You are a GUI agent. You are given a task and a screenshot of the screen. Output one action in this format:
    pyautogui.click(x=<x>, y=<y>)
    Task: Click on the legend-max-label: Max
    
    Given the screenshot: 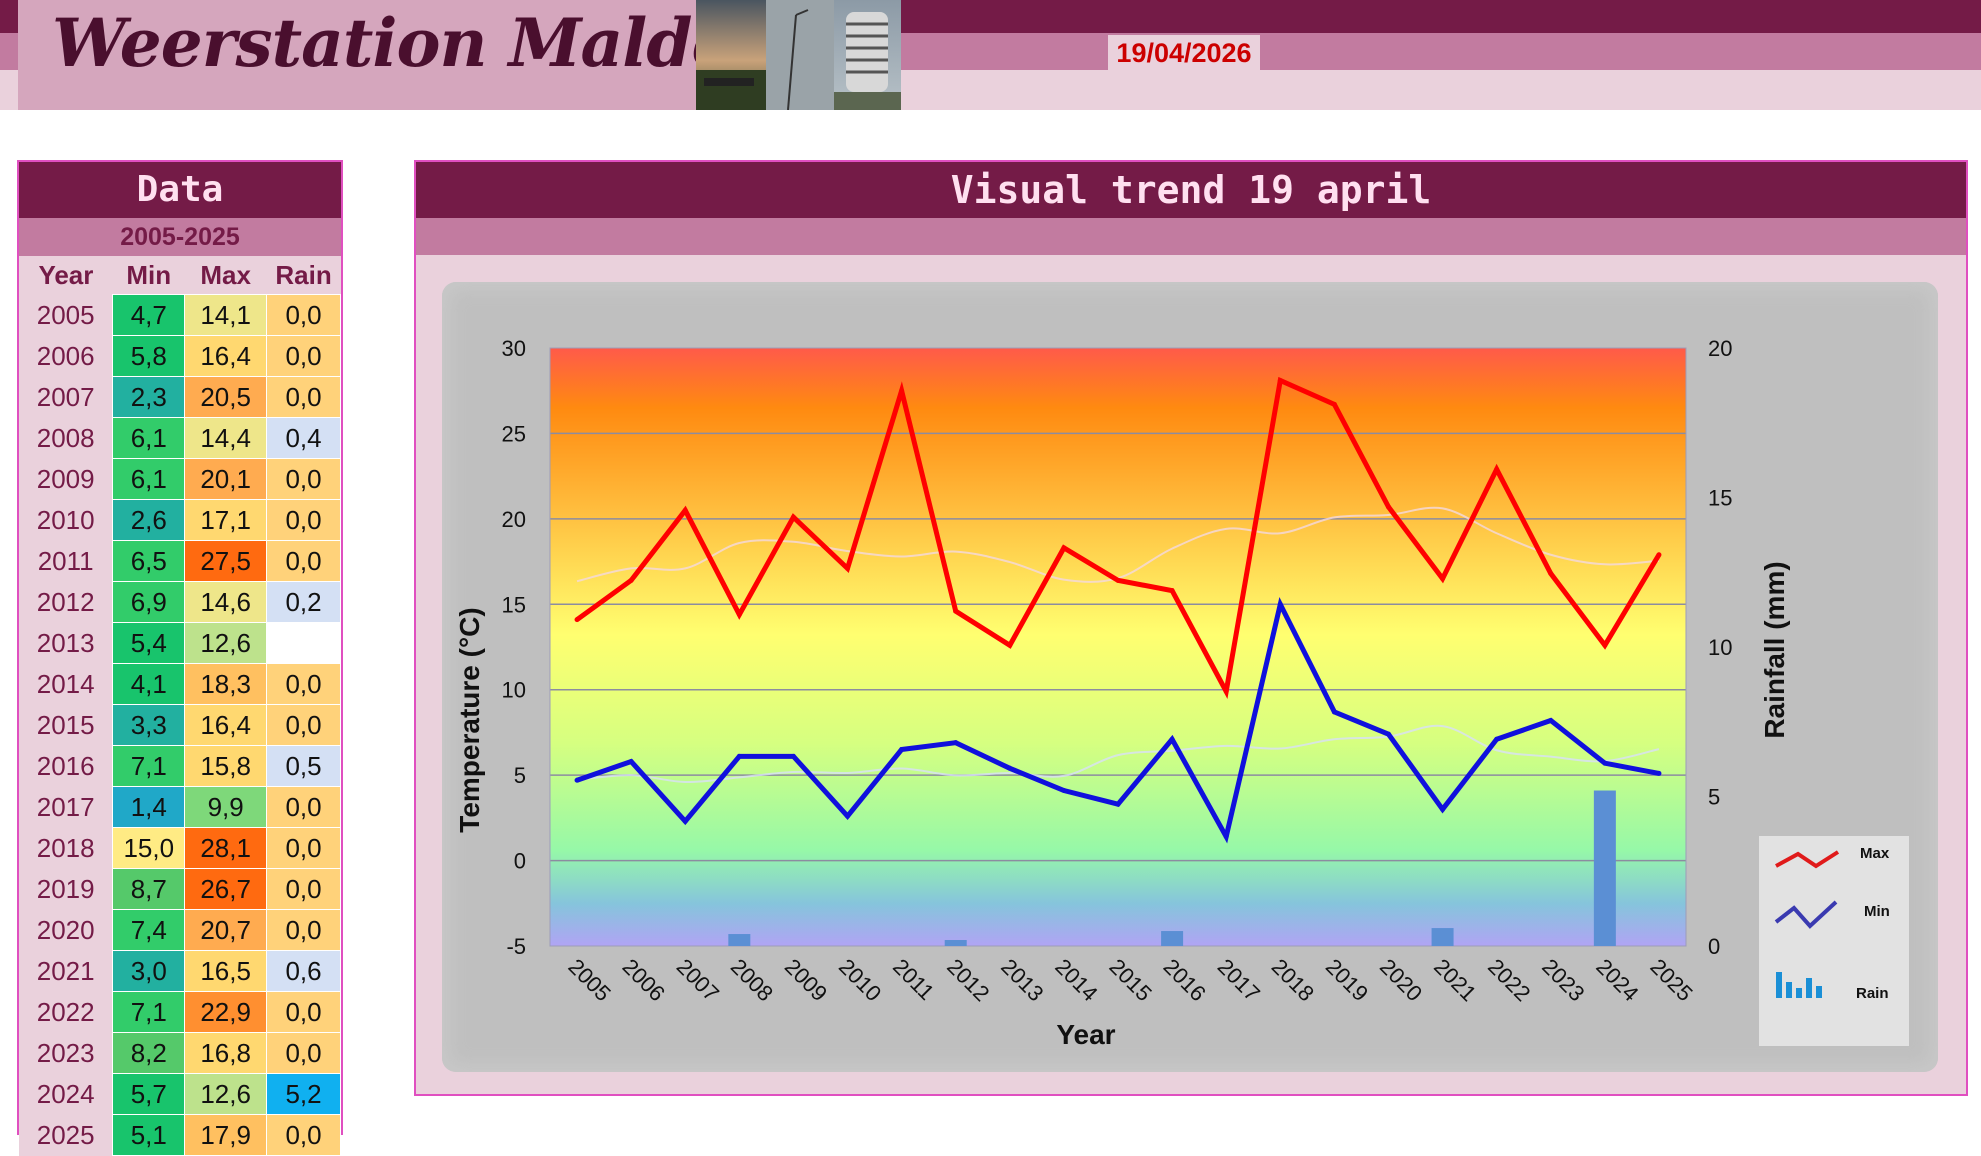 What is the action you would take?
    pyautogui.click(x=1875, y=853)
    